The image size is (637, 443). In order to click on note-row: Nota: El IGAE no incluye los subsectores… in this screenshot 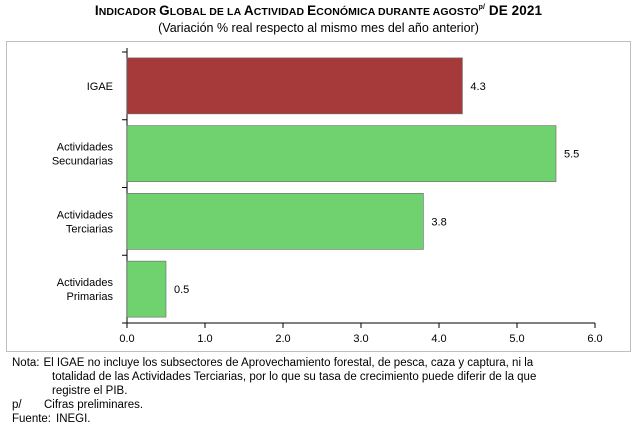, I will do `click(322, 363)`.